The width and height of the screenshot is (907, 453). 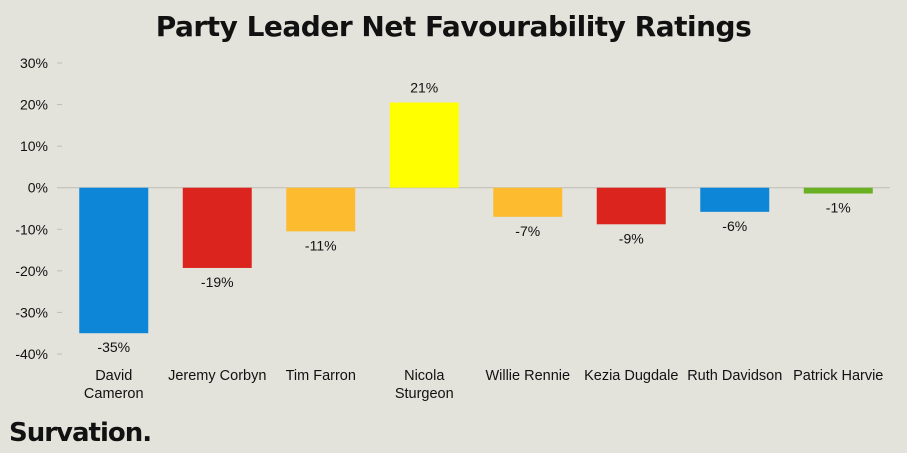 What do you see at coordinates (838, 208) in the screenshot?
I see `data-label: -1%` at bounding box center [838, 208].